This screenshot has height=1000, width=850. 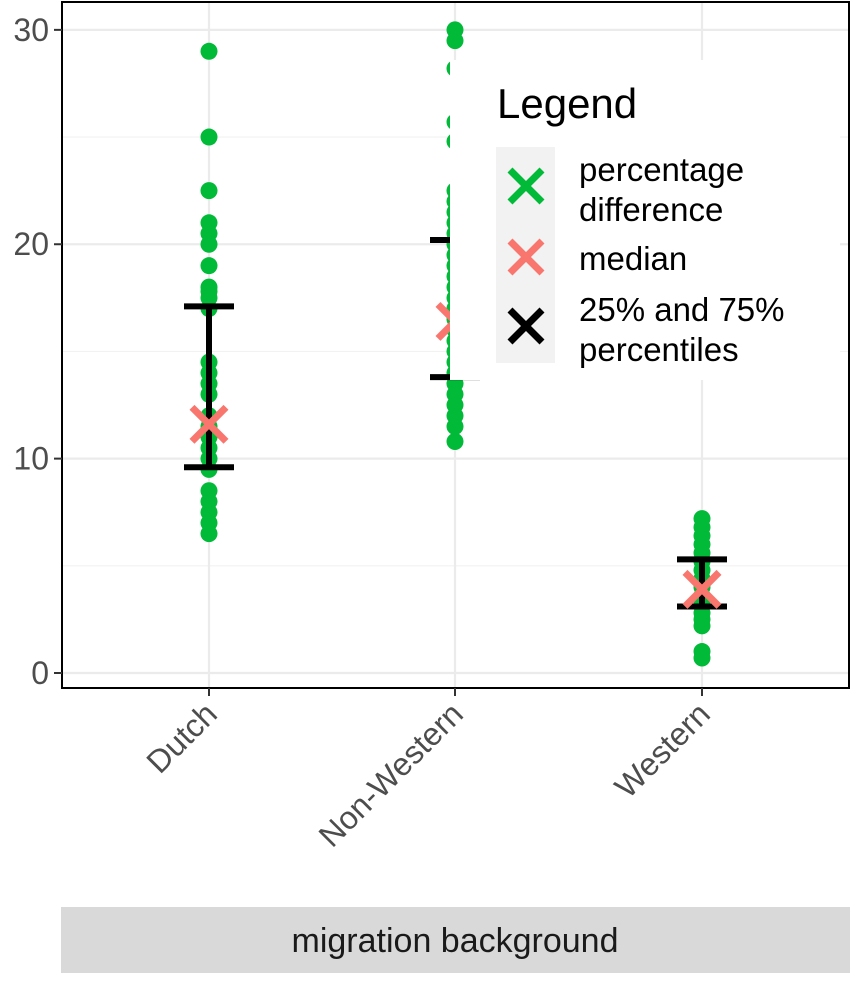 What do you see at coordinates (391, 774) in the screenshot?
I see `x-tick-label: Non-Western` at bounding box center [391, 774].